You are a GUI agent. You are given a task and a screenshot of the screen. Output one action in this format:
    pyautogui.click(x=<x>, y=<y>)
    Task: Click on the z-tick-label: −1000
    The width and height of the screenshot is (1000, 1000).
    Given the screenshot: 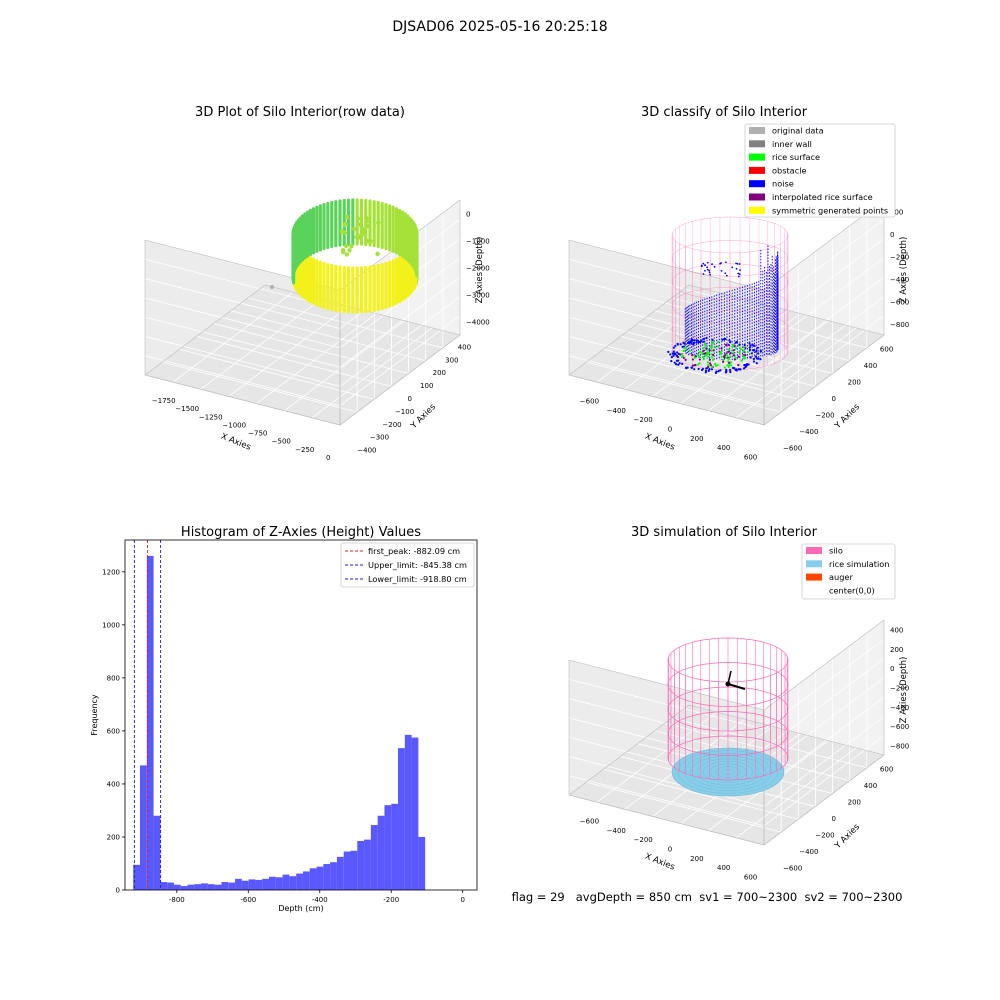 What is the action you would take?
    pyautogui.click(x=478, y=242)
    